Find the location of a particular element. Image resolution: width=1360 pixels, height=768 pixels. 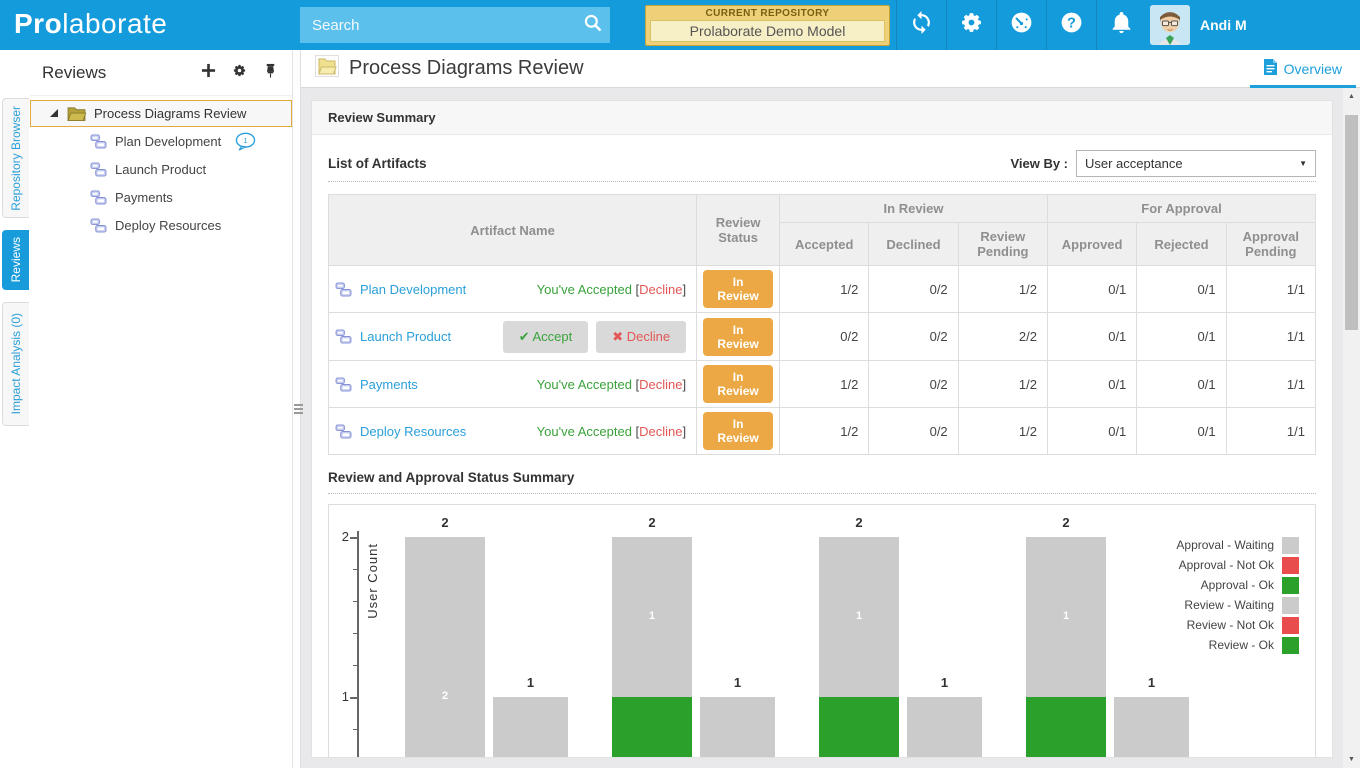

left-tab-label: Repository Browser is located at coordinates (16, 158).